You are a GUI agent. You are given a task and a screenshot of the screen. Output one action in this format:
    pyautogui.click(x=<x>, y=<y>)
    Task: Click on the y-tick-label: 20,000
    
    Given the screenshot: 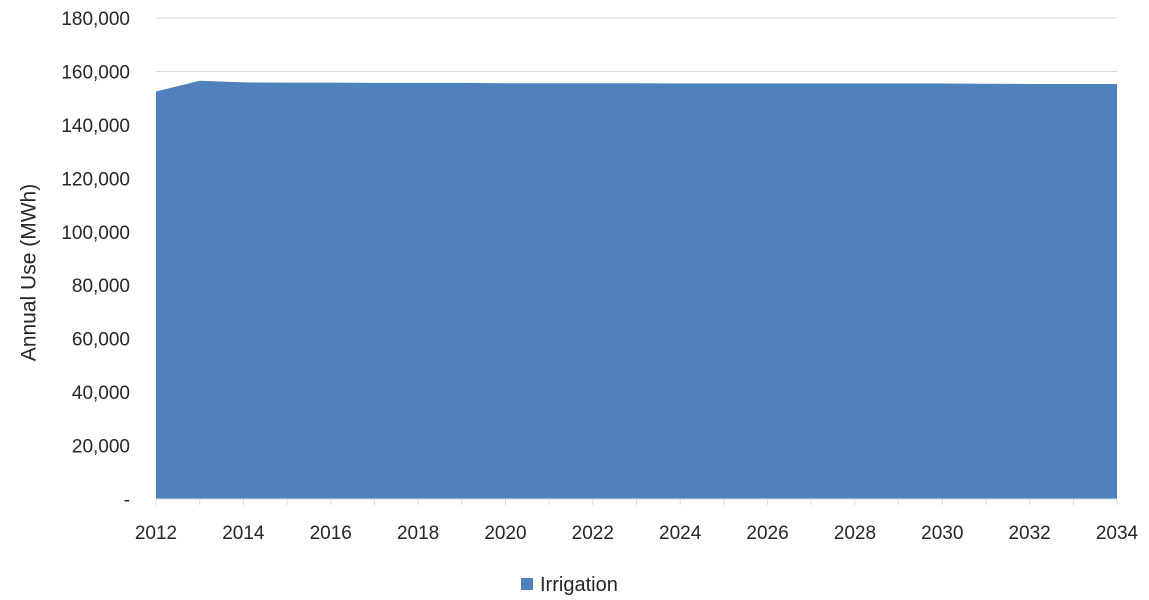 What is the action you would take?
    pyautogui.click(x=101, y=447)
    